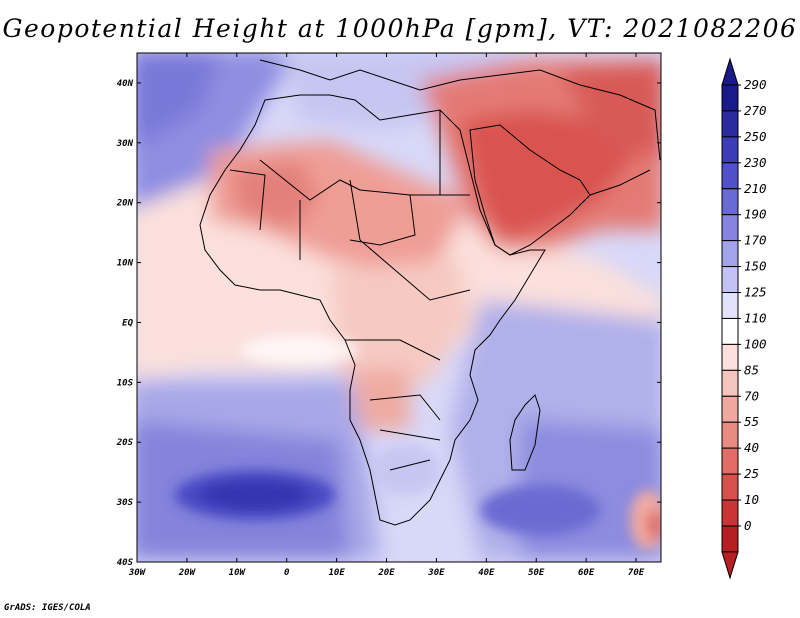 The width and height of the screenshot is (800, 618). Describe the element at coordinates (486, 573) in the screenshot. I see `lon-tick-label: 40E` at that location.